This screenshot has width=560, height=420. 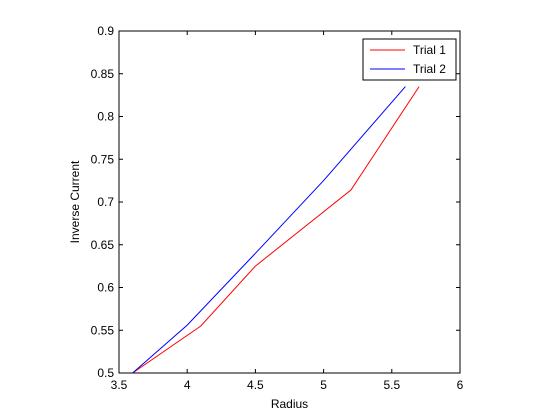 I want to click on y-tick-label: 0.85, so click(x=103, y=74).